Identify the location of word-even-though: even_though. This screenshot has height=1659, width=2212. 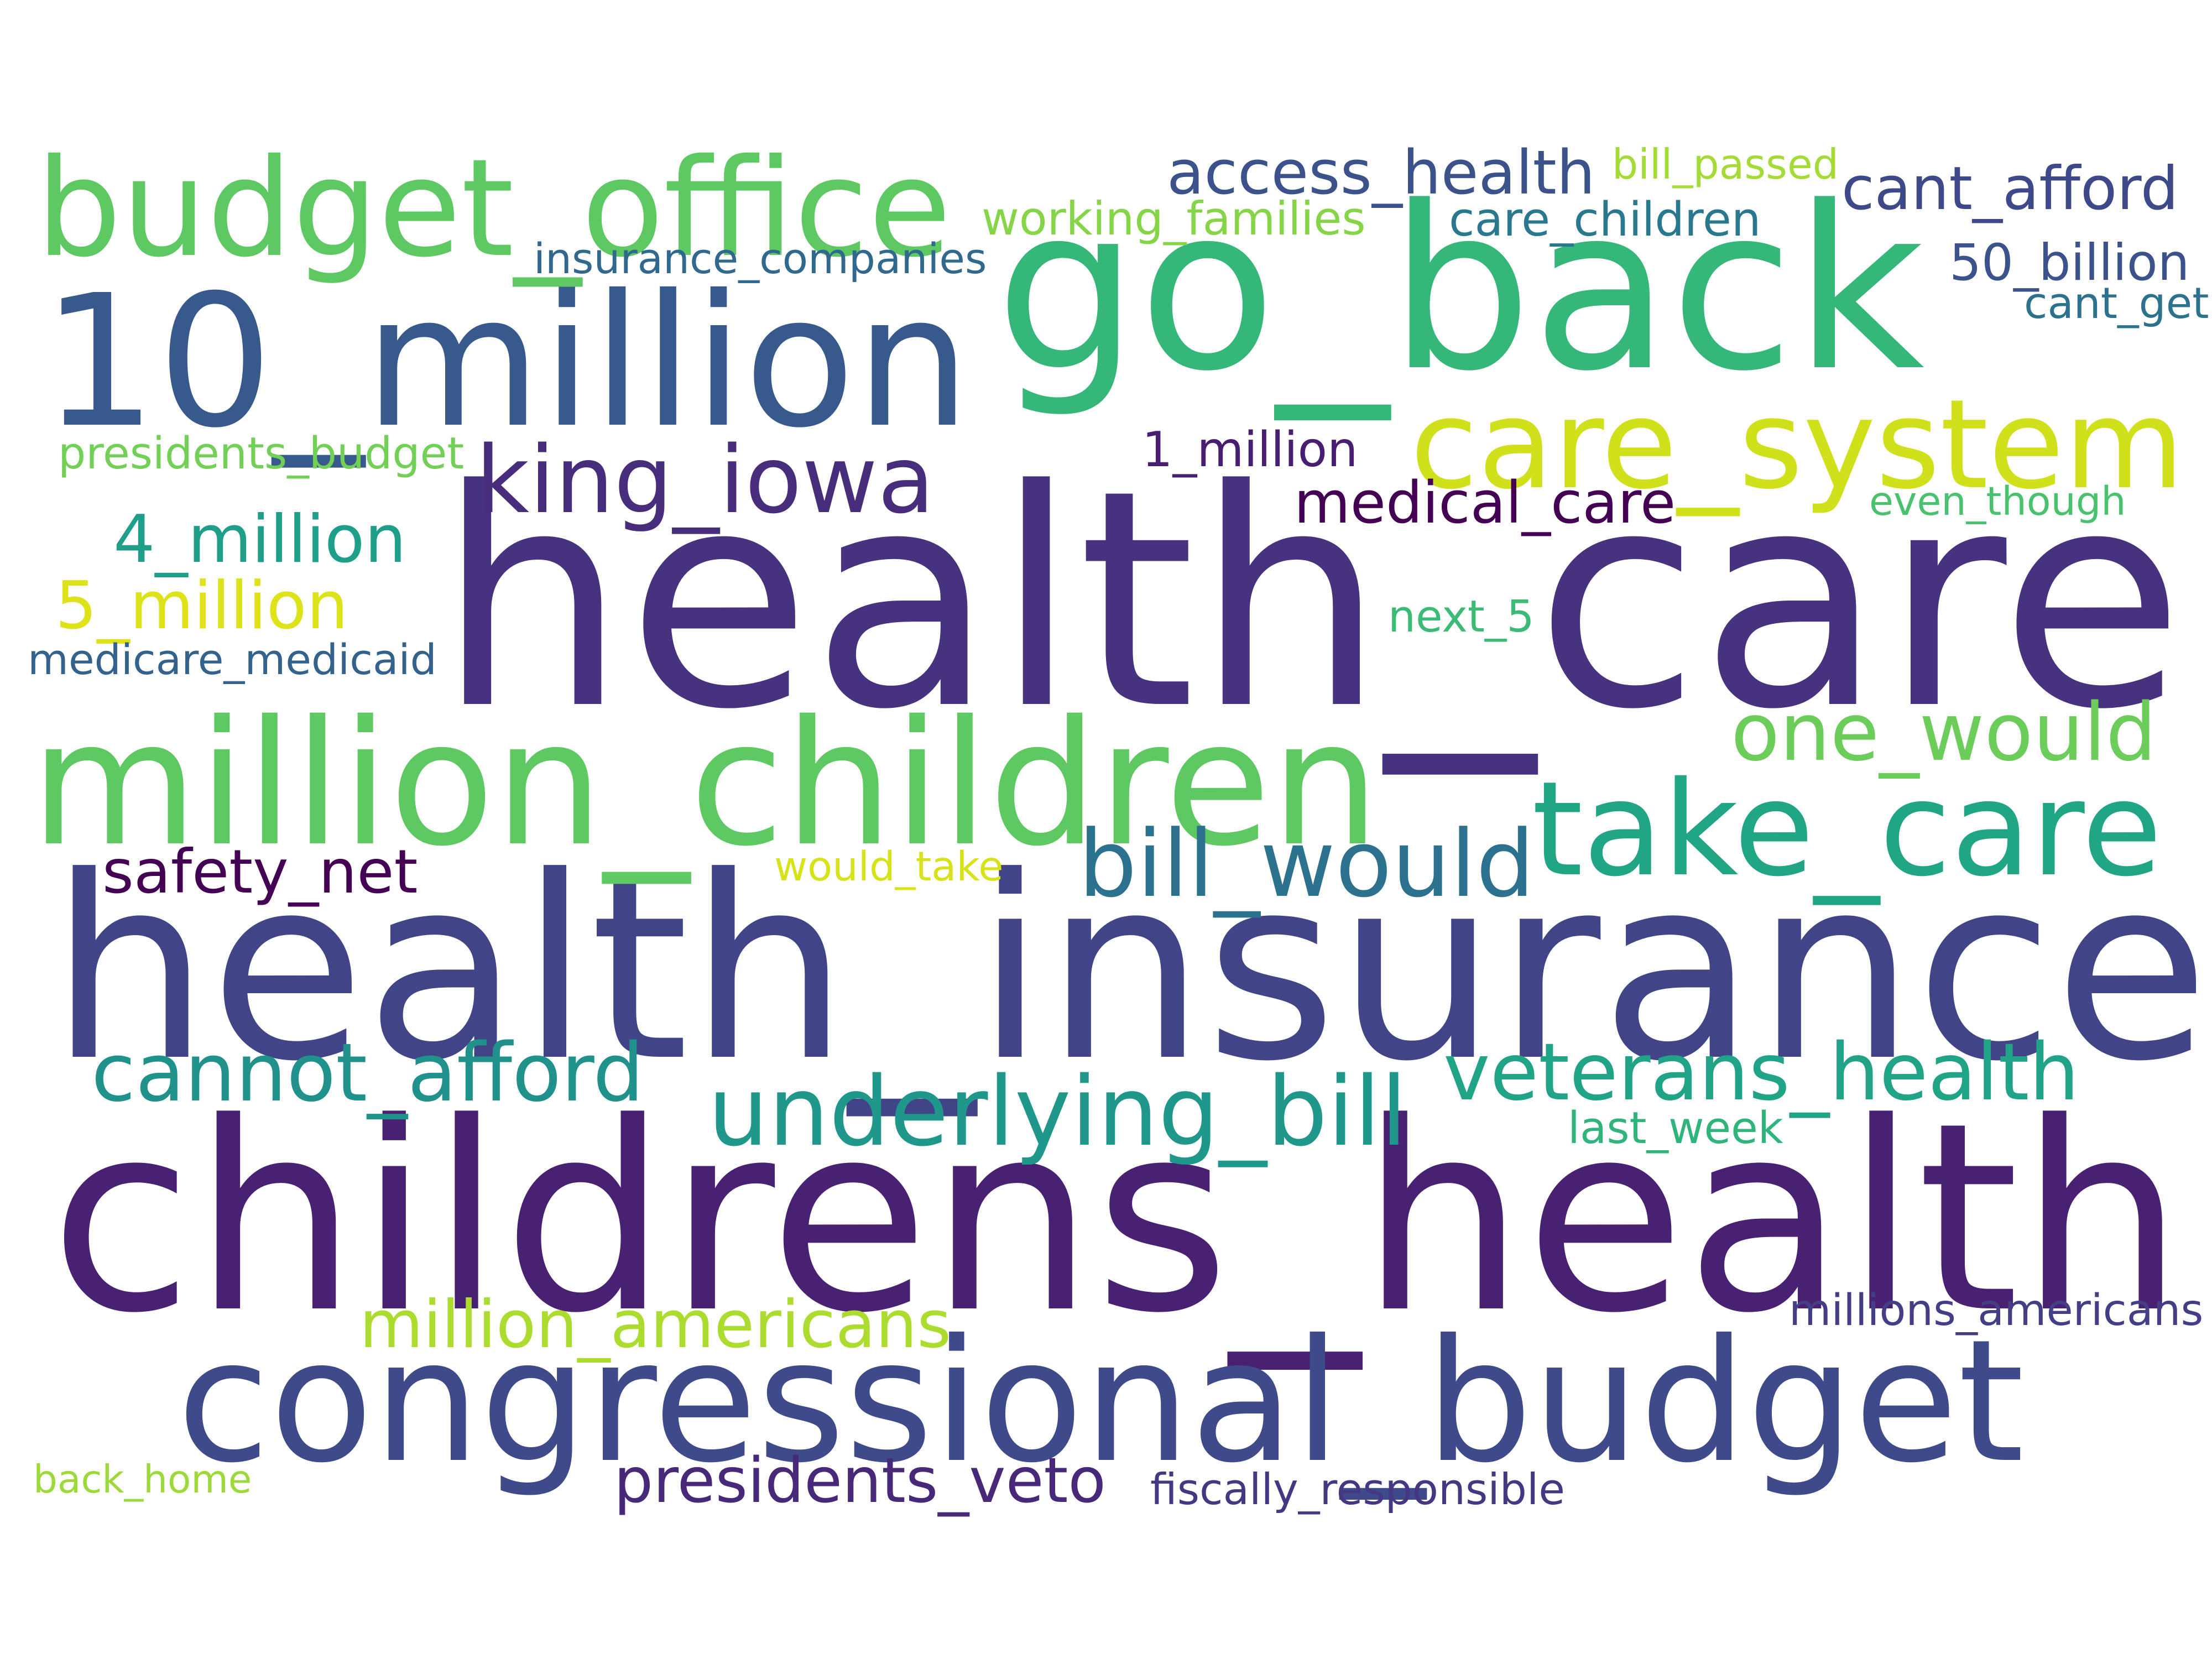
(1998, 502).